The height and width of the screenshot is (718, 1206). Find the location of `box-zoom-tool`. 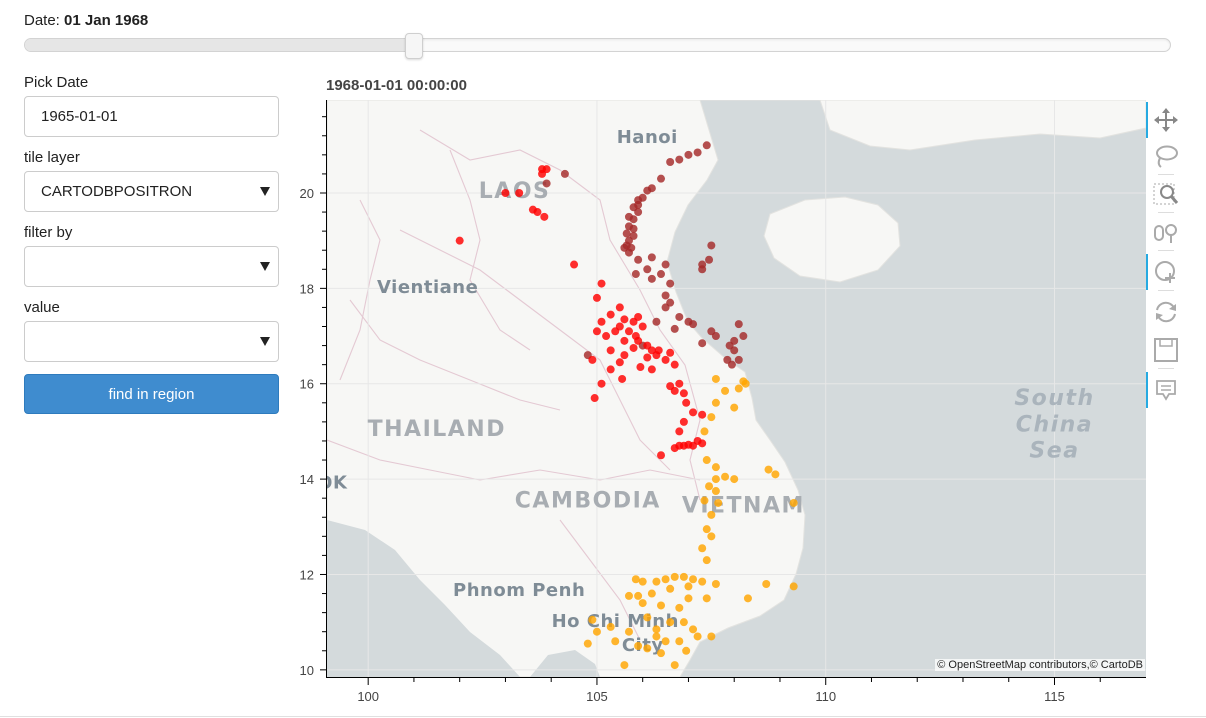

box-zoom-tool is located at coordinates (1166, 194).